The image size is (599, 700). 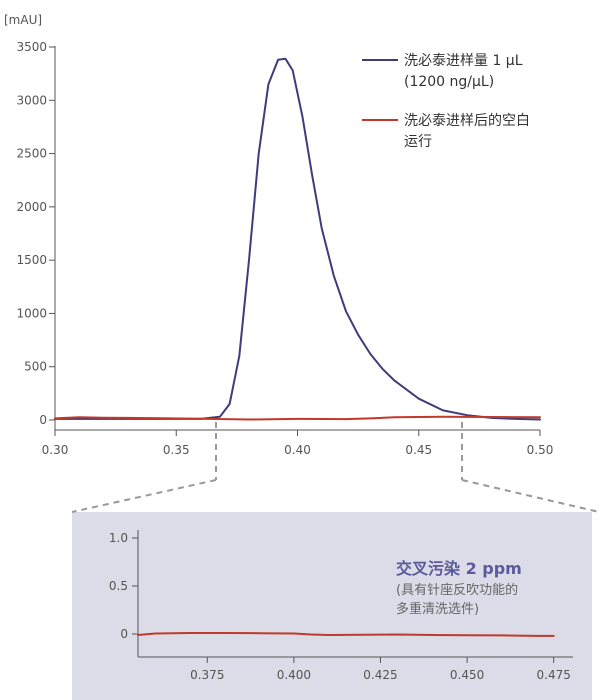 What do you see at coordinates (297, 450) in the screenshot?
I see `x-tick-label: 0.40` at bounding box center [297, 450].